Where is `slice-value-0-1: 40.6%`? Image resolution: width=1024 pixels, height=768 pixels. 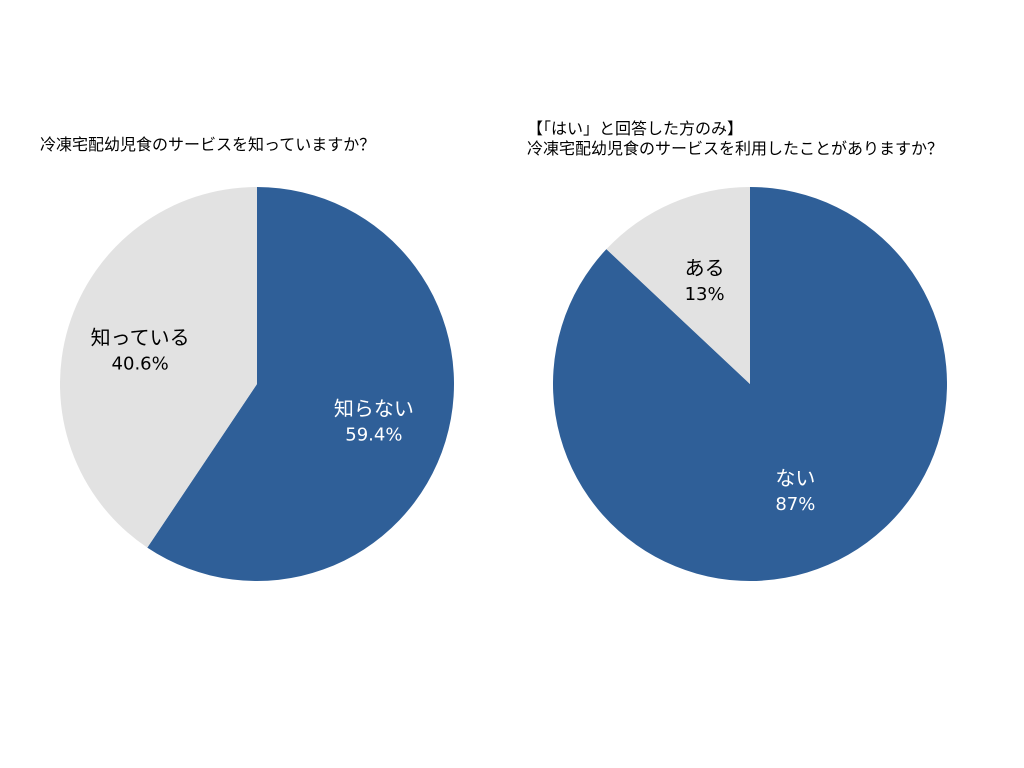 slice-value-0-1: 40.6% is located at coordinates (140, 363).